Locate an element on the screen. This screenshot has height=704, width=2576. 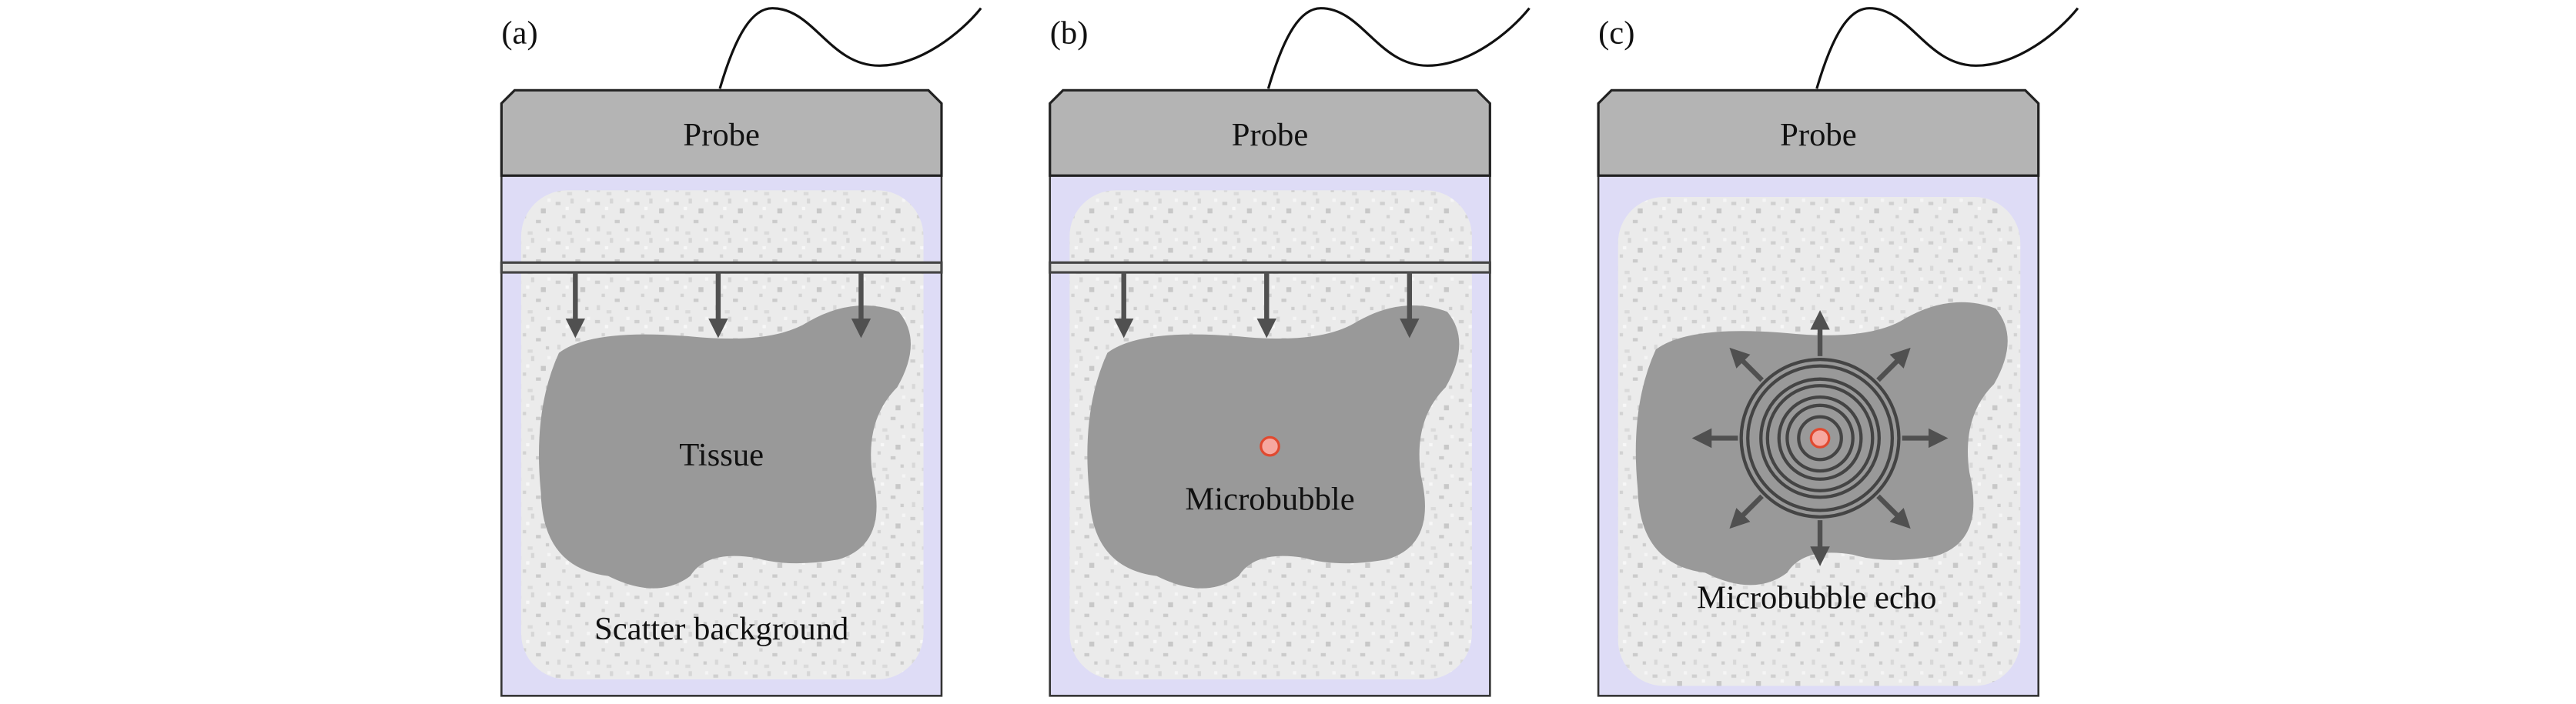
region-label: Microbubble is located at coordinates (1269, 499).